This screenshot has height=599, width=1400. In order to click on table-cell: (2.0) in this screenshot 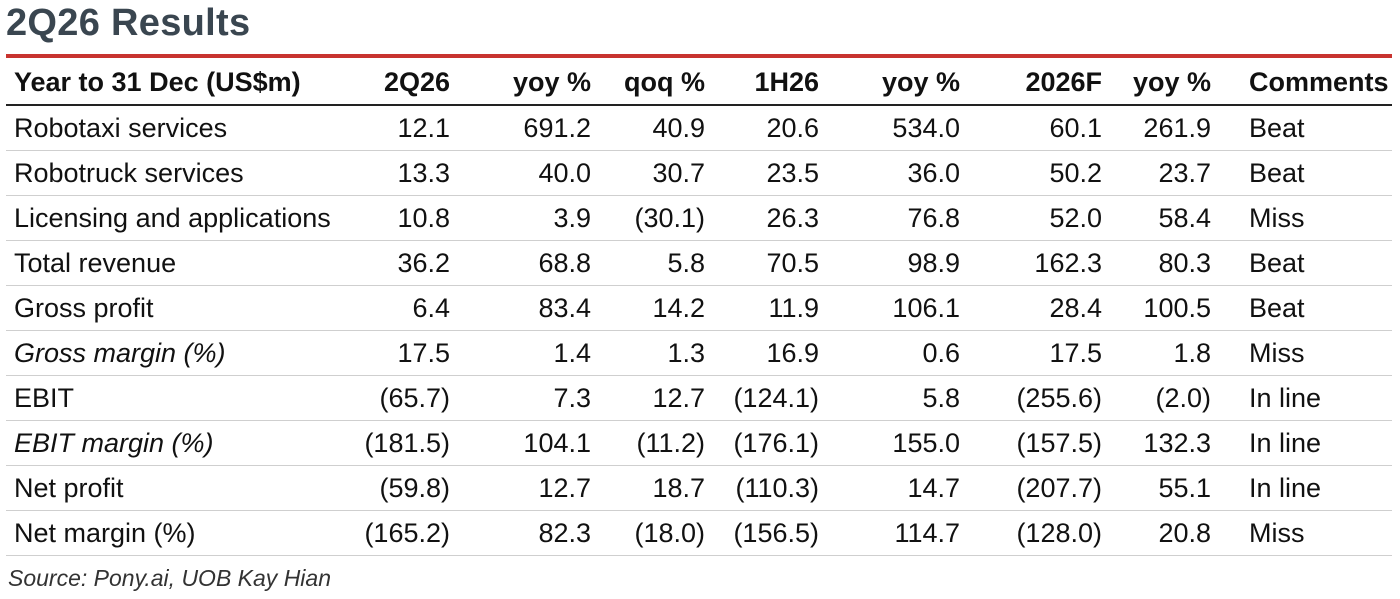, I will do `click(1162, 398)`.